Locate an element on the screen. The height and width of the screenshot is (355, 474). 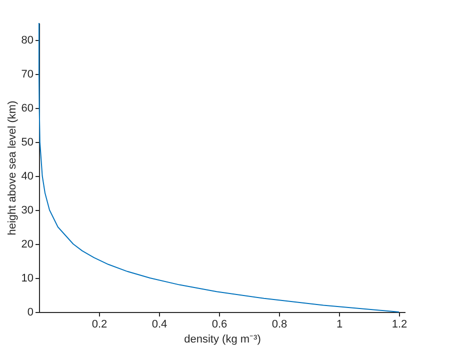
y-tick-label: 10 is located at coordinates (27, 278).